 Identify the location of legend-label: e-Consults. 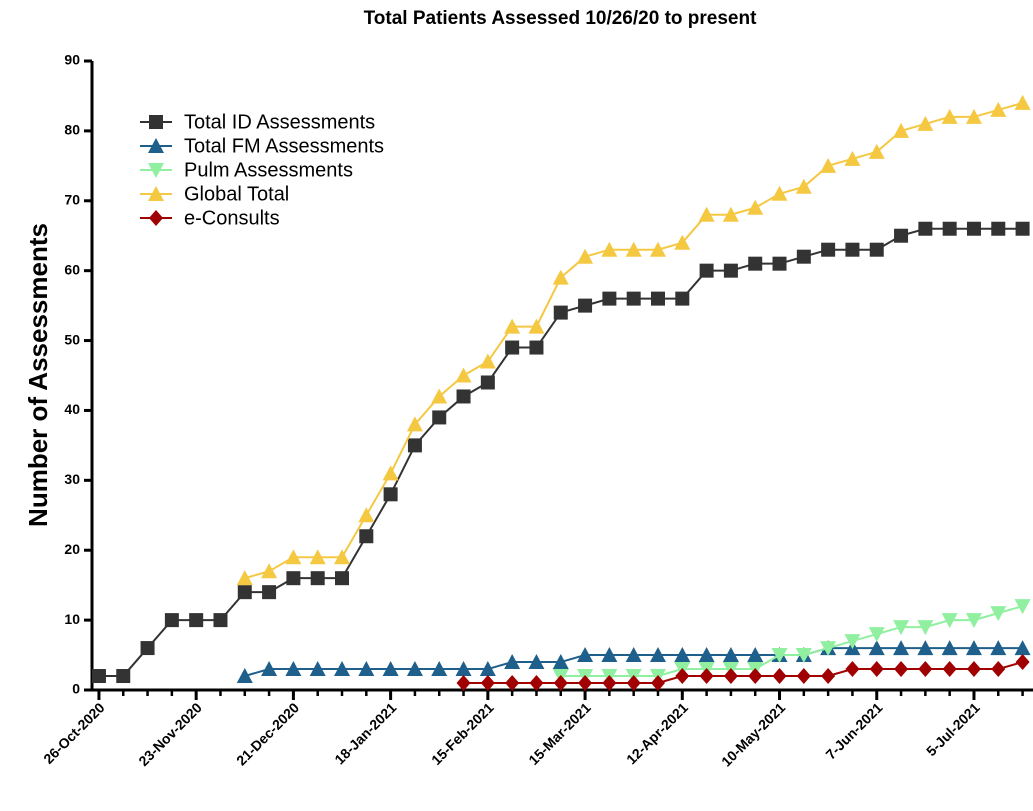
(232, 218).